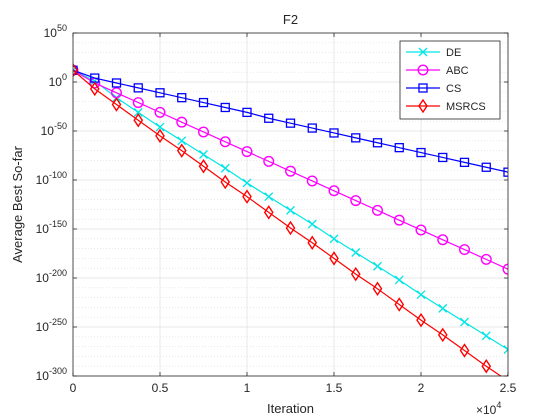  I want to click on x-axis-multiplier: ×10⁴, so click(488, 408).